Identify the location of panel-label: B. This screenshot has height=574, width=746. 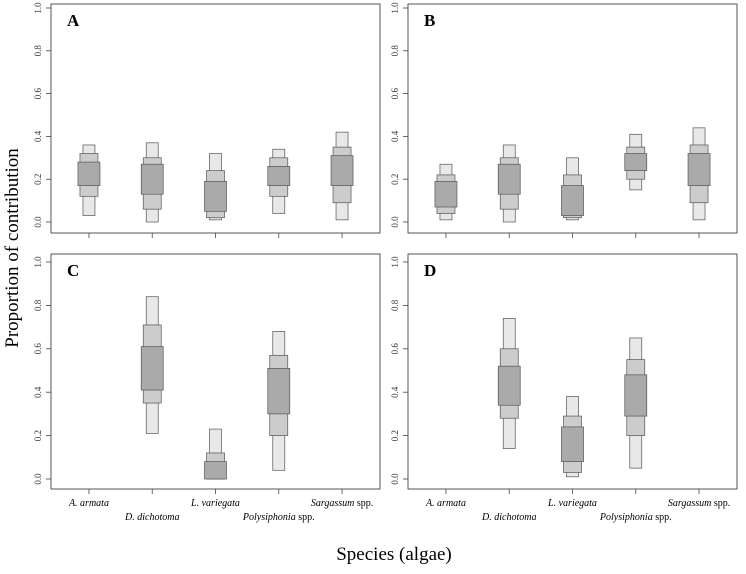
(429, 20).